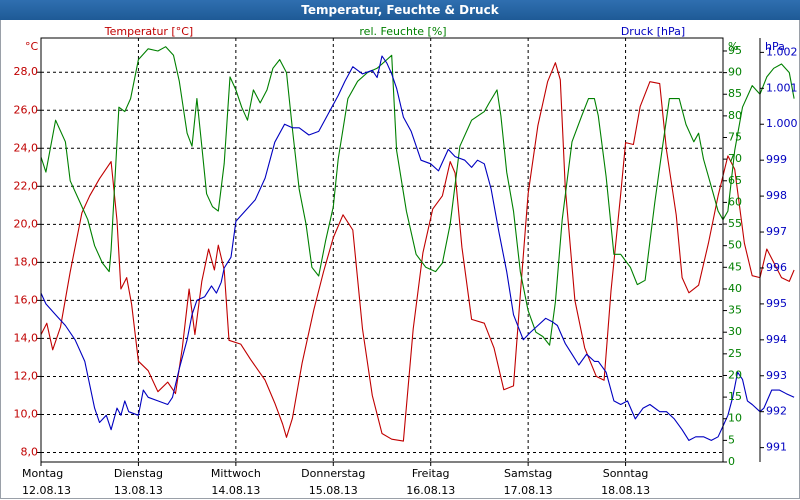  I want to click on pressure-tick-label: 995, so click(776, 303).